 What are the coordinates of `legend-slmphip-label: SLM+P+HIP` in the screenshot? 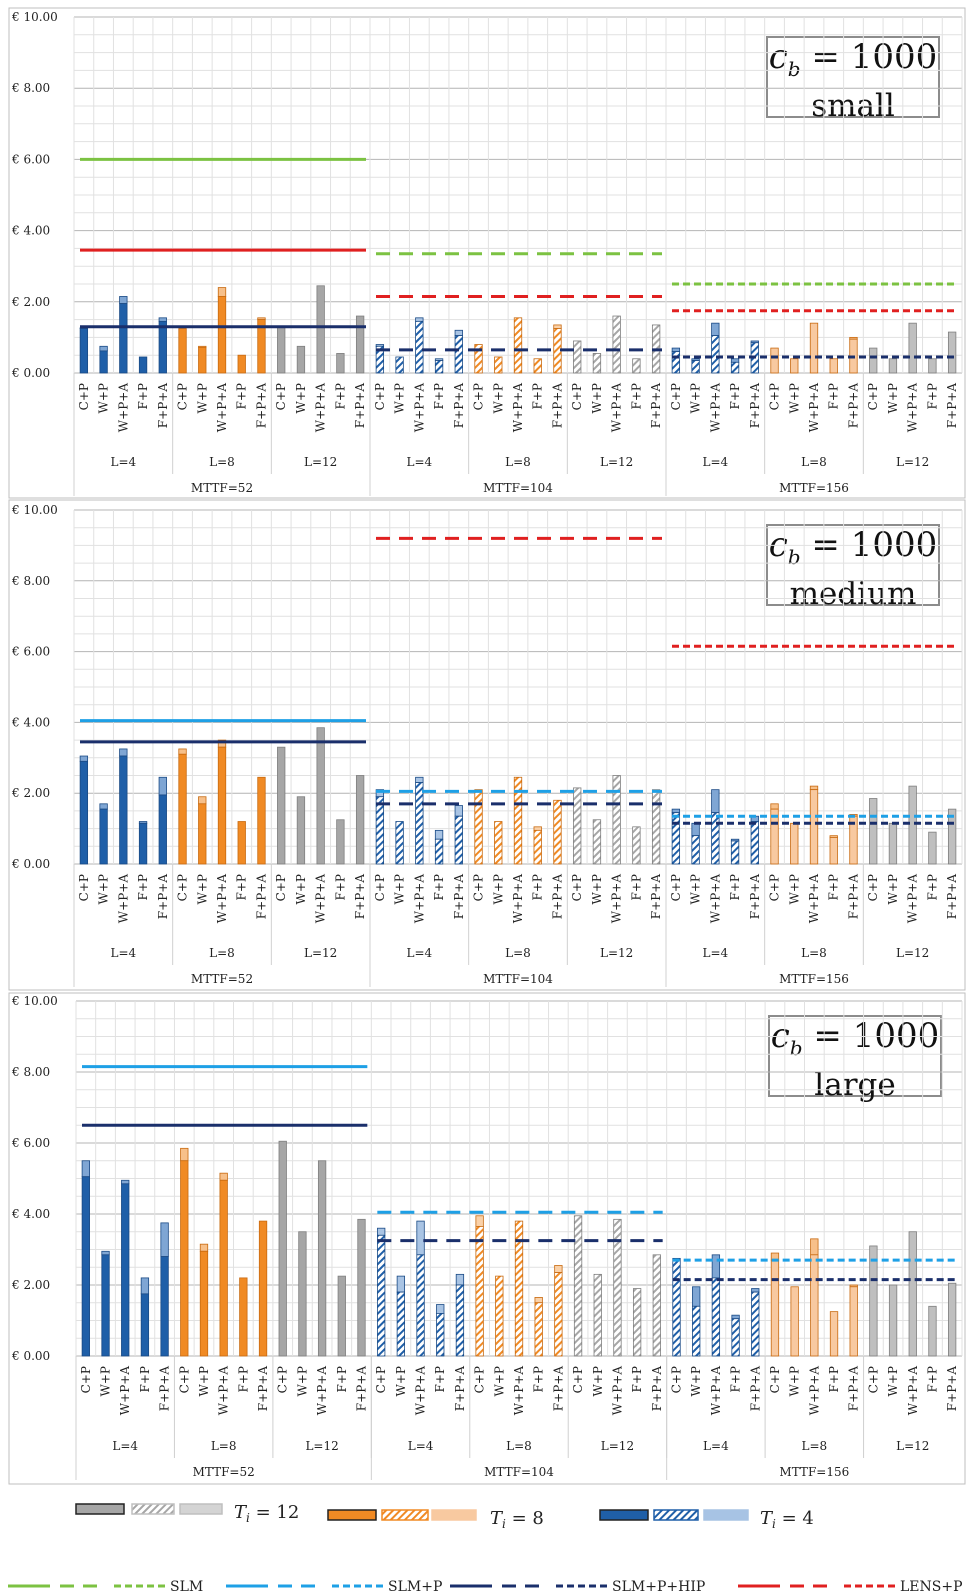 It's located at (658, 1586).